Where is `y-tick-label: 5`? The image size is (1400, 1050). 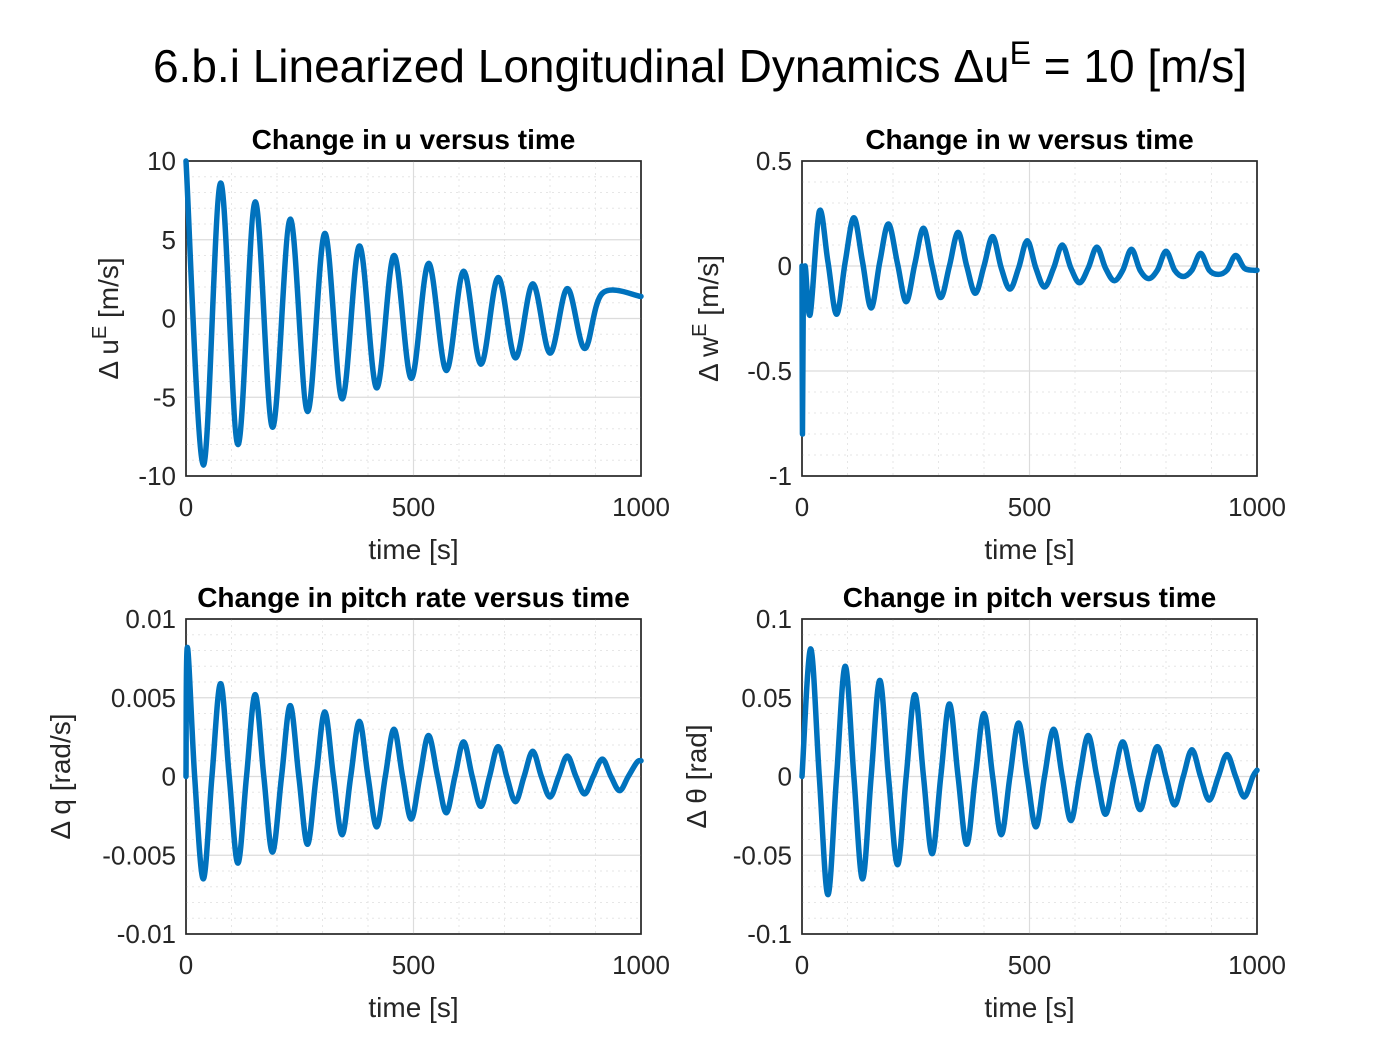
y-tick-label: 5 is located at coordinates (169, 240).